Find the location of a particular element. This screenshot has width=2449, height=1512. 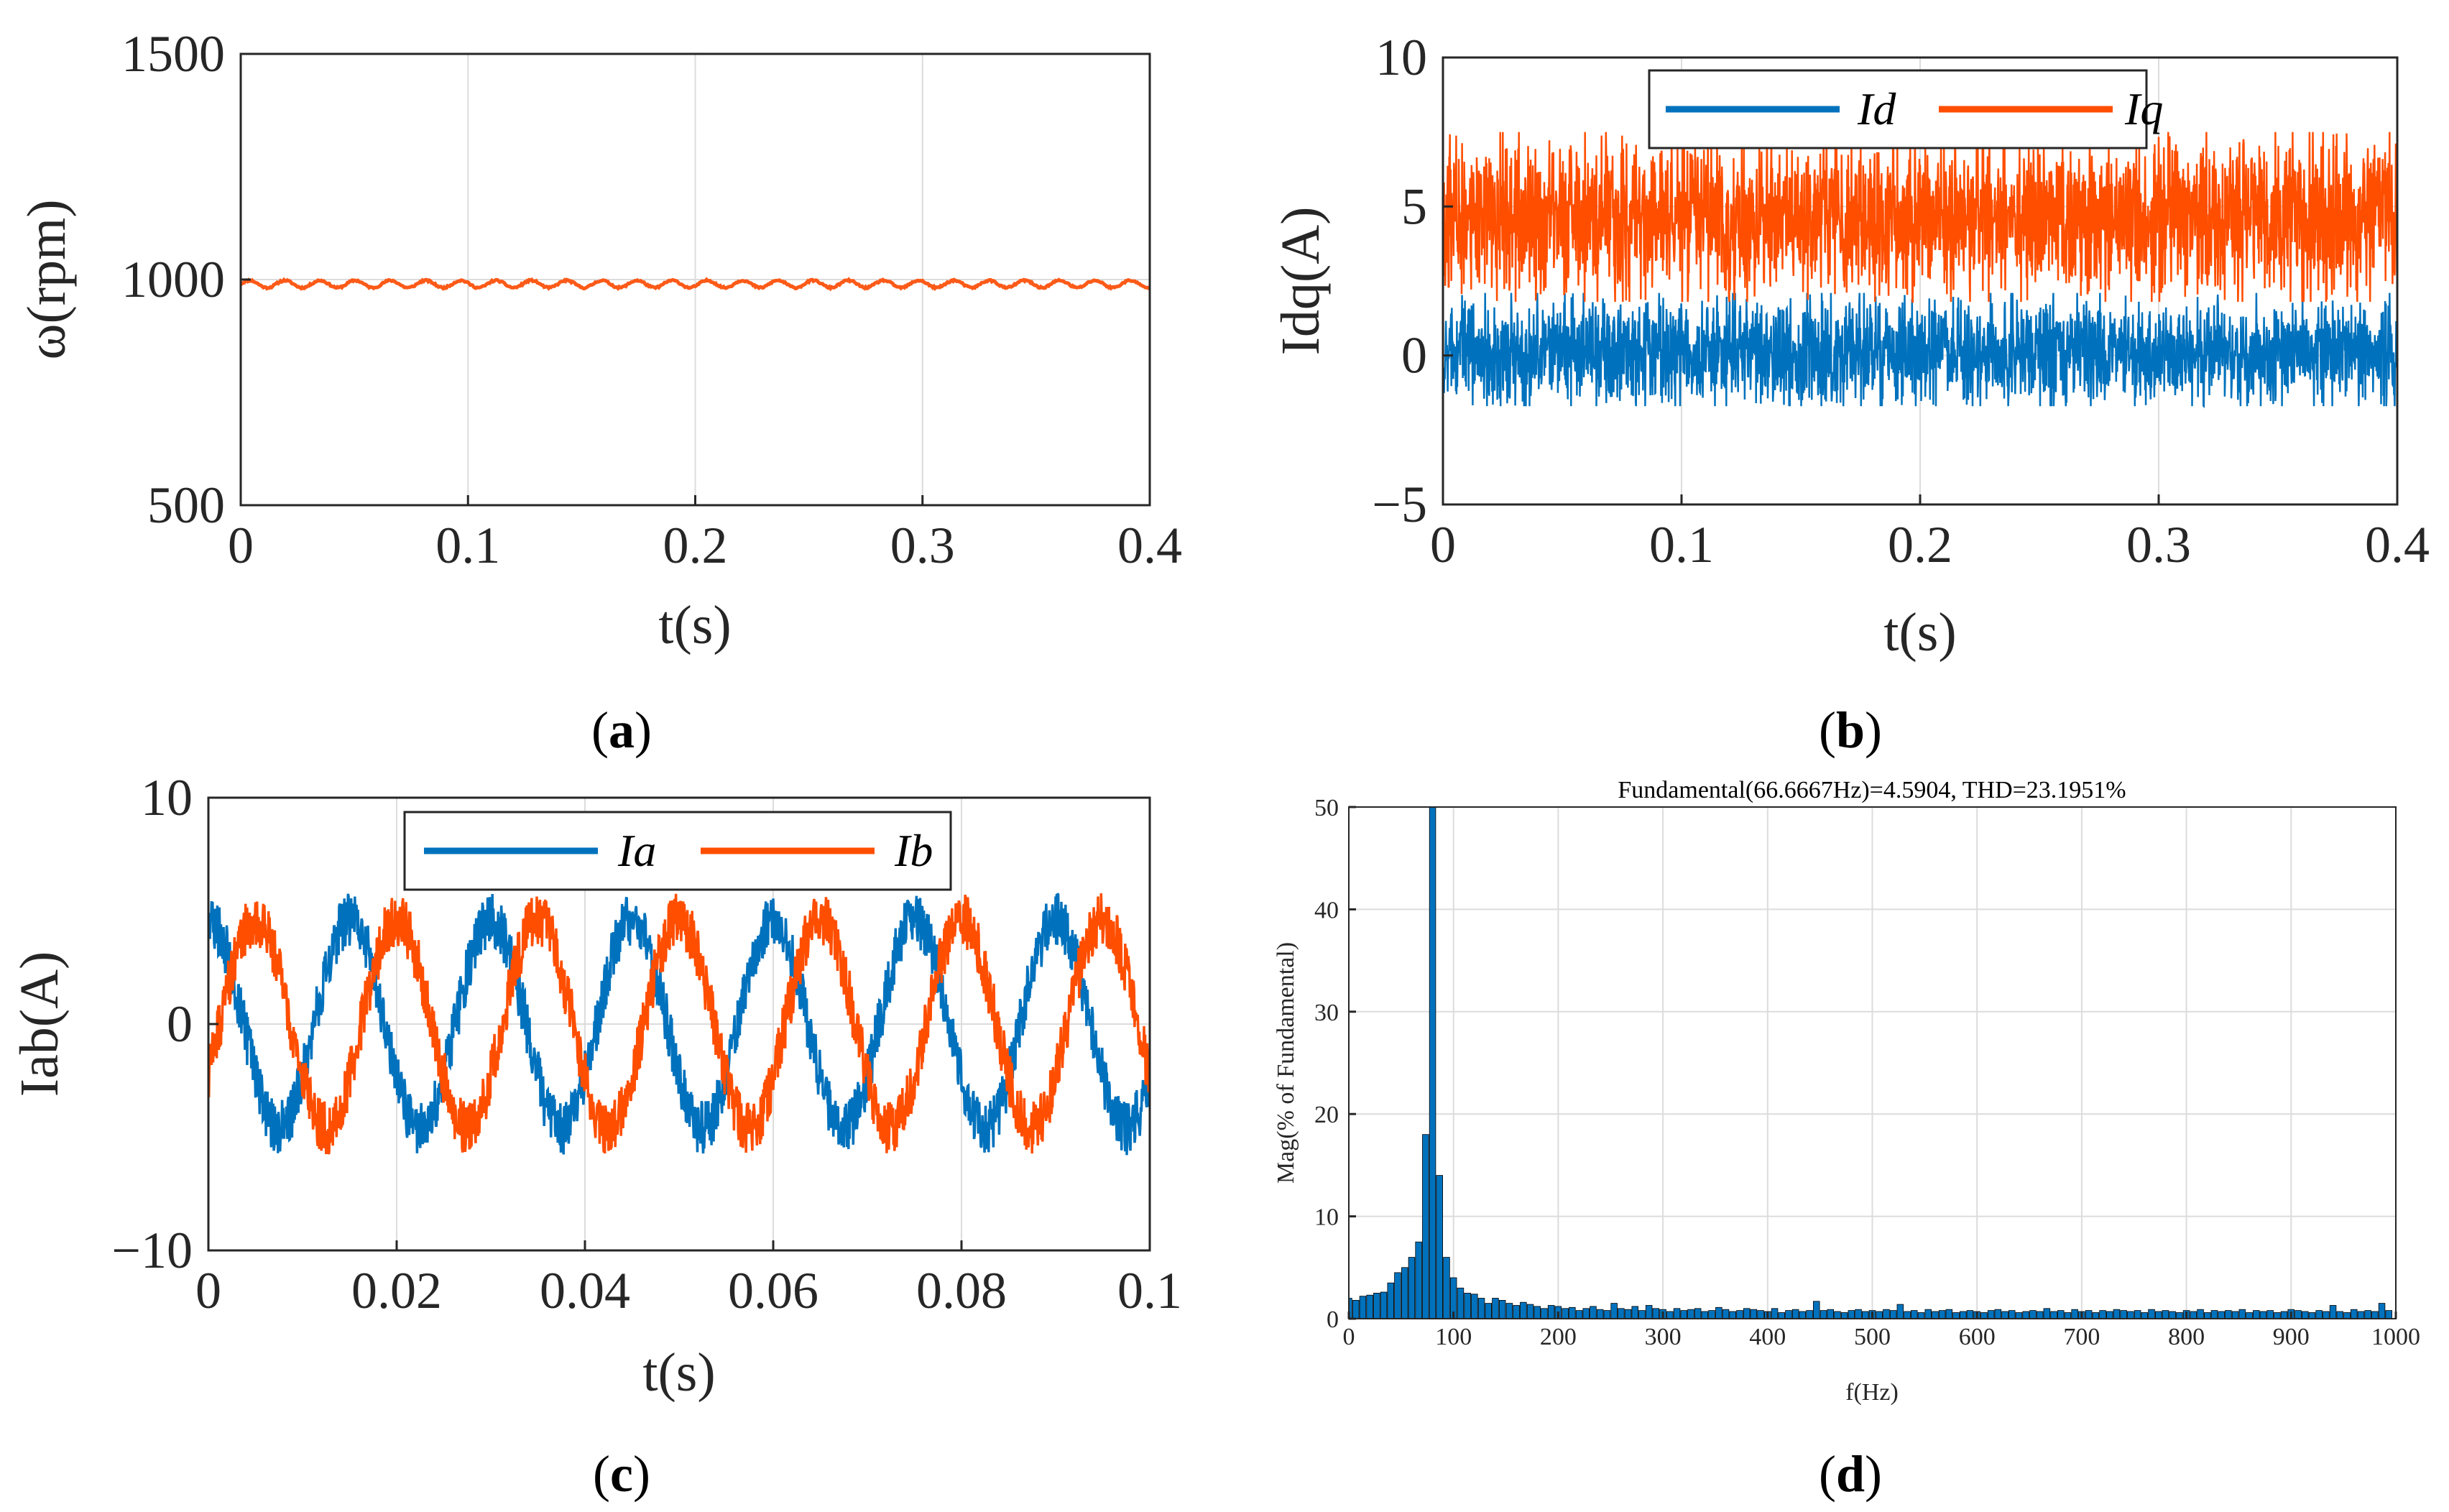

xtick-label: 0.02 is located at coordinates (397, 1291).